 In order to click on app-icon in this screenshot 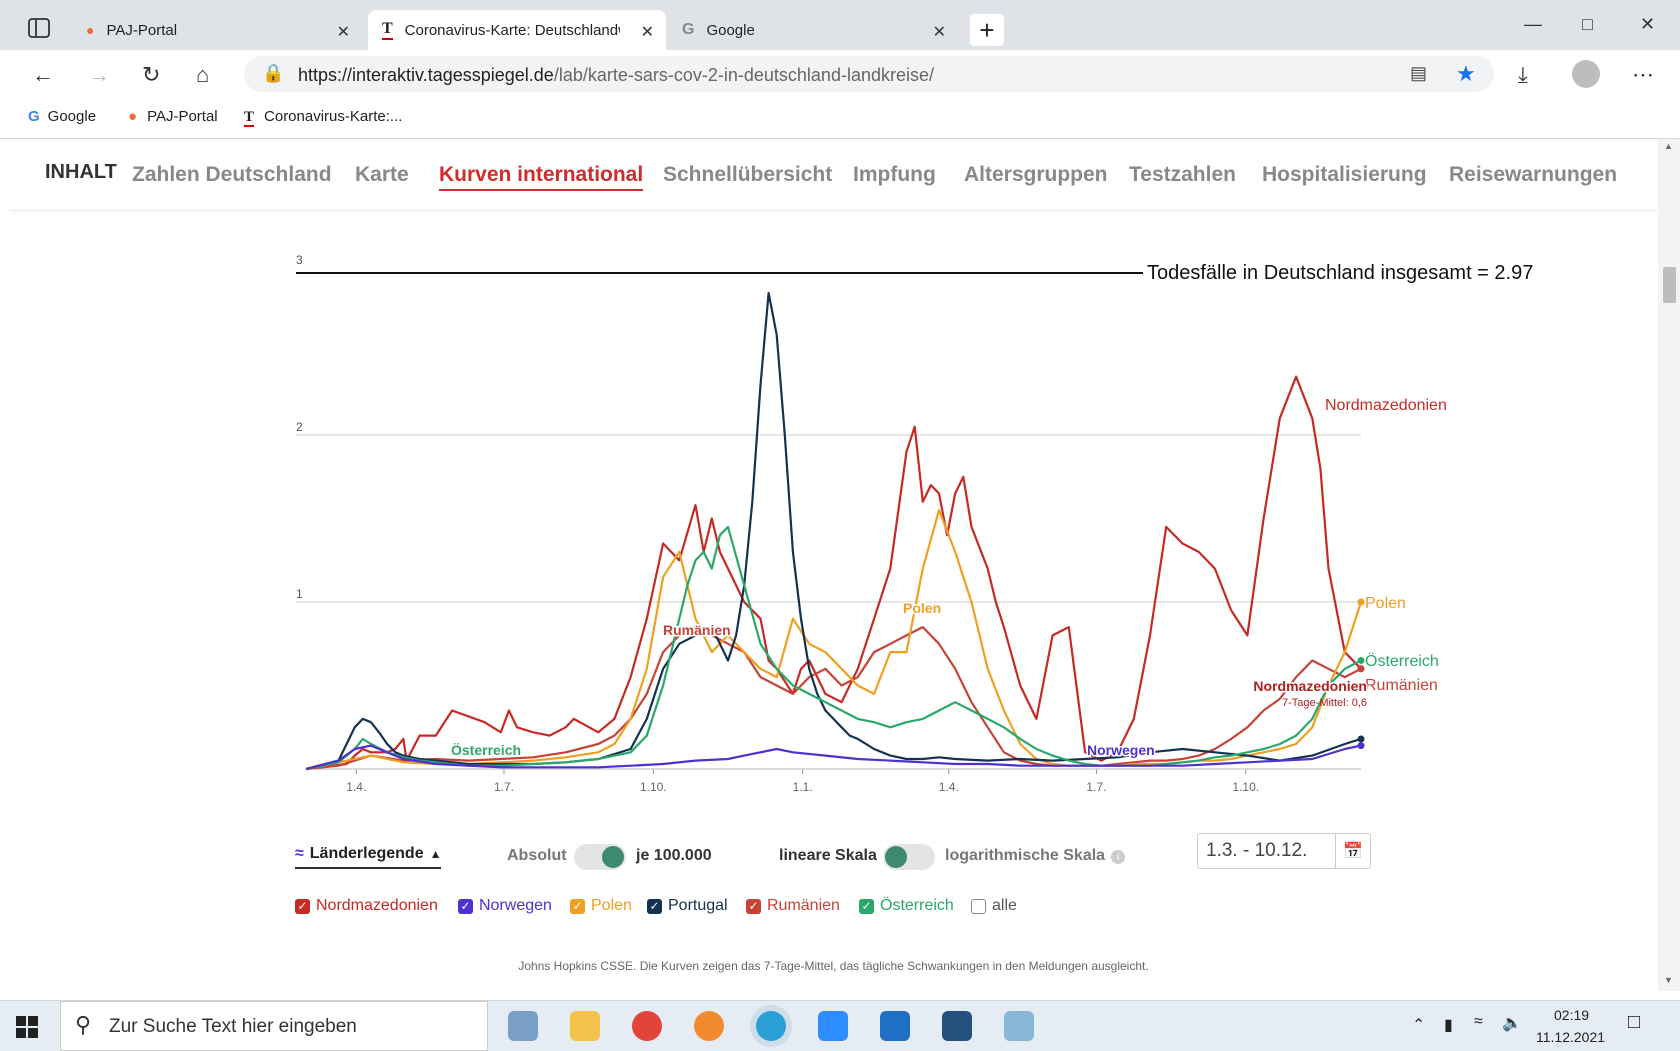, I will do `click(1019, 1026)`.